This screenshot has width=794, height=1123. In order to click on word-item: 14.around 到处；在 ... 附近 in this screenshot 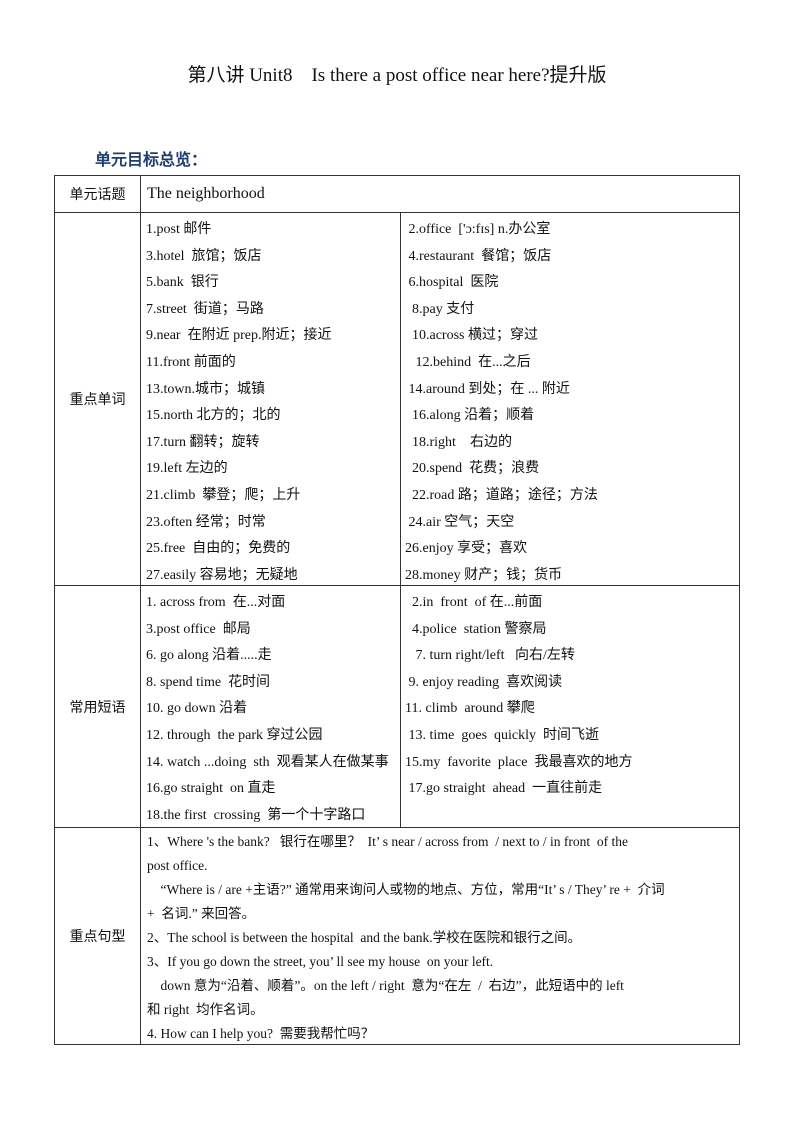, I will do `click(487, 389)`.